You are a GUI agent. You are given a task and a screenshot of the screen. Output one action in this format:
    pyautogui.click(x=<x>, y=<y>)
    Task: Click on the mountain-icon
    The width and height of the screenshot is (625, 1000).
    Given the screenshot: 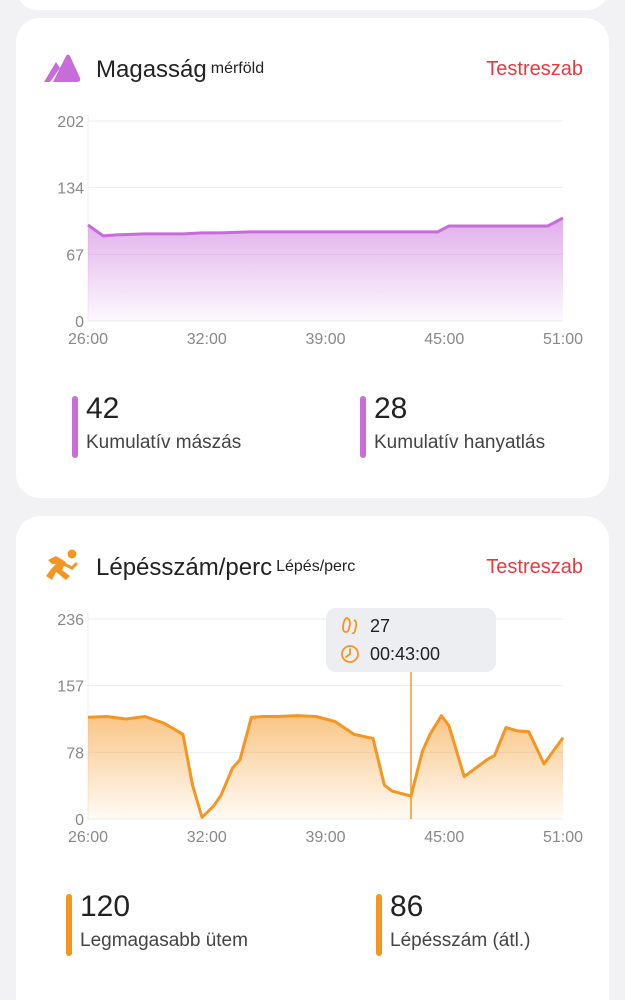 What is the action you would take?
    pyautogui.click(x=62, y=68)
    